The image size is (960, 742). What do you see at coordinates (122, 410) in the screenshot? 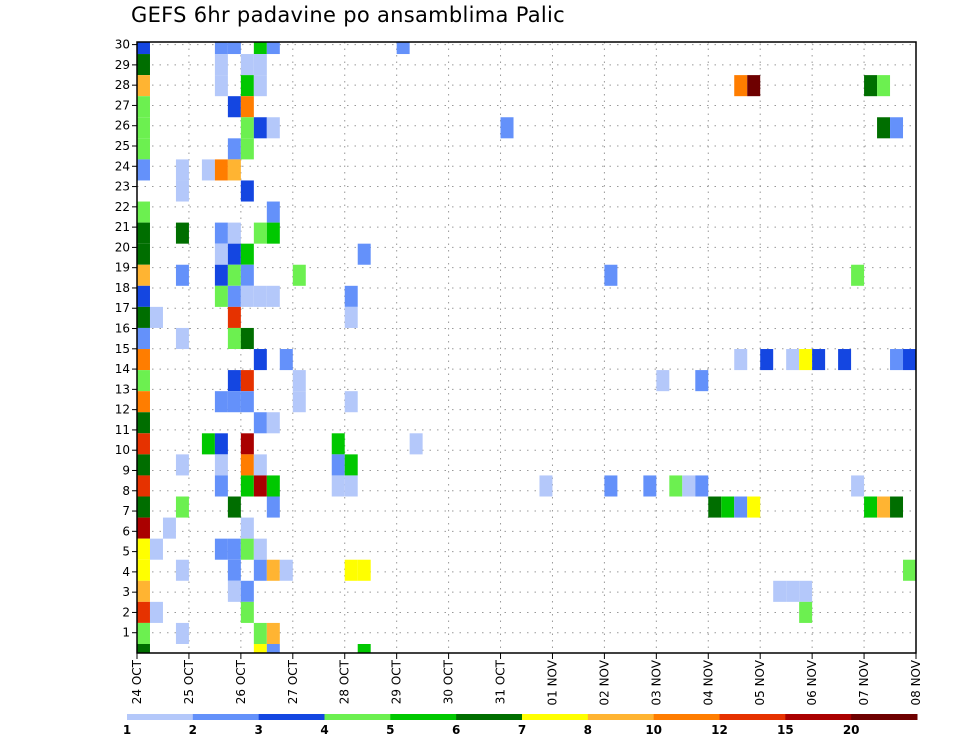
I see `y-tick-label: 12` at bounding box center [122, 410].